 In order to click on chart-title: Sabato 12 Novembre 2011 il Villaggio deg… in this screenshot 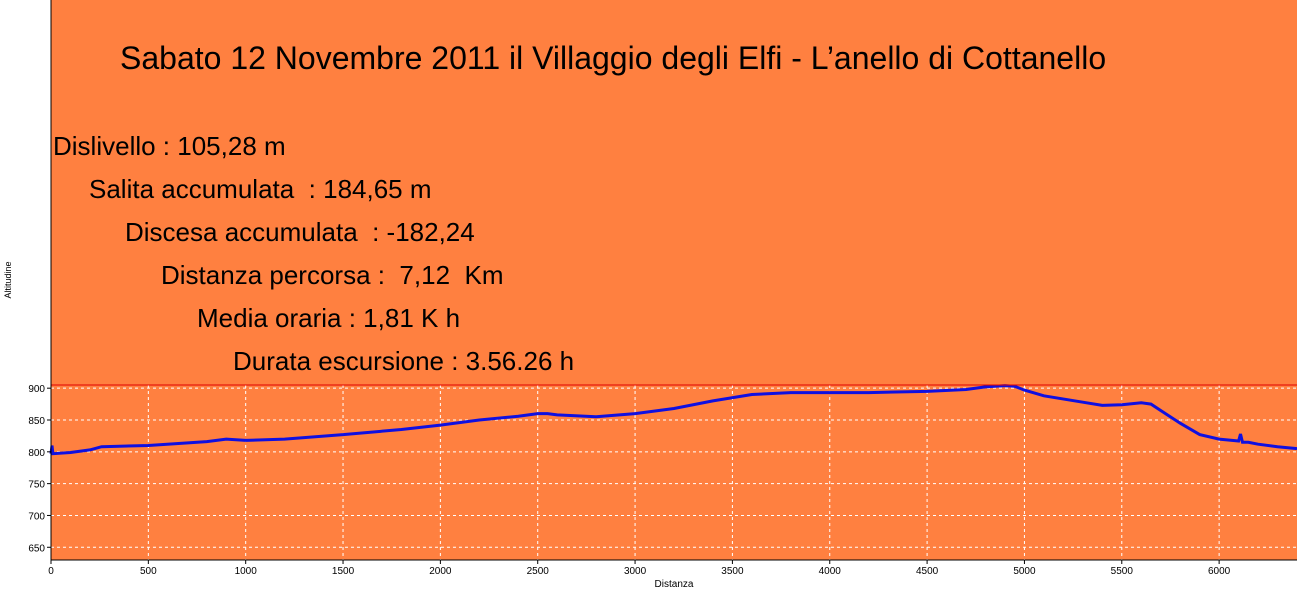, I will do `click(613, 58)`.